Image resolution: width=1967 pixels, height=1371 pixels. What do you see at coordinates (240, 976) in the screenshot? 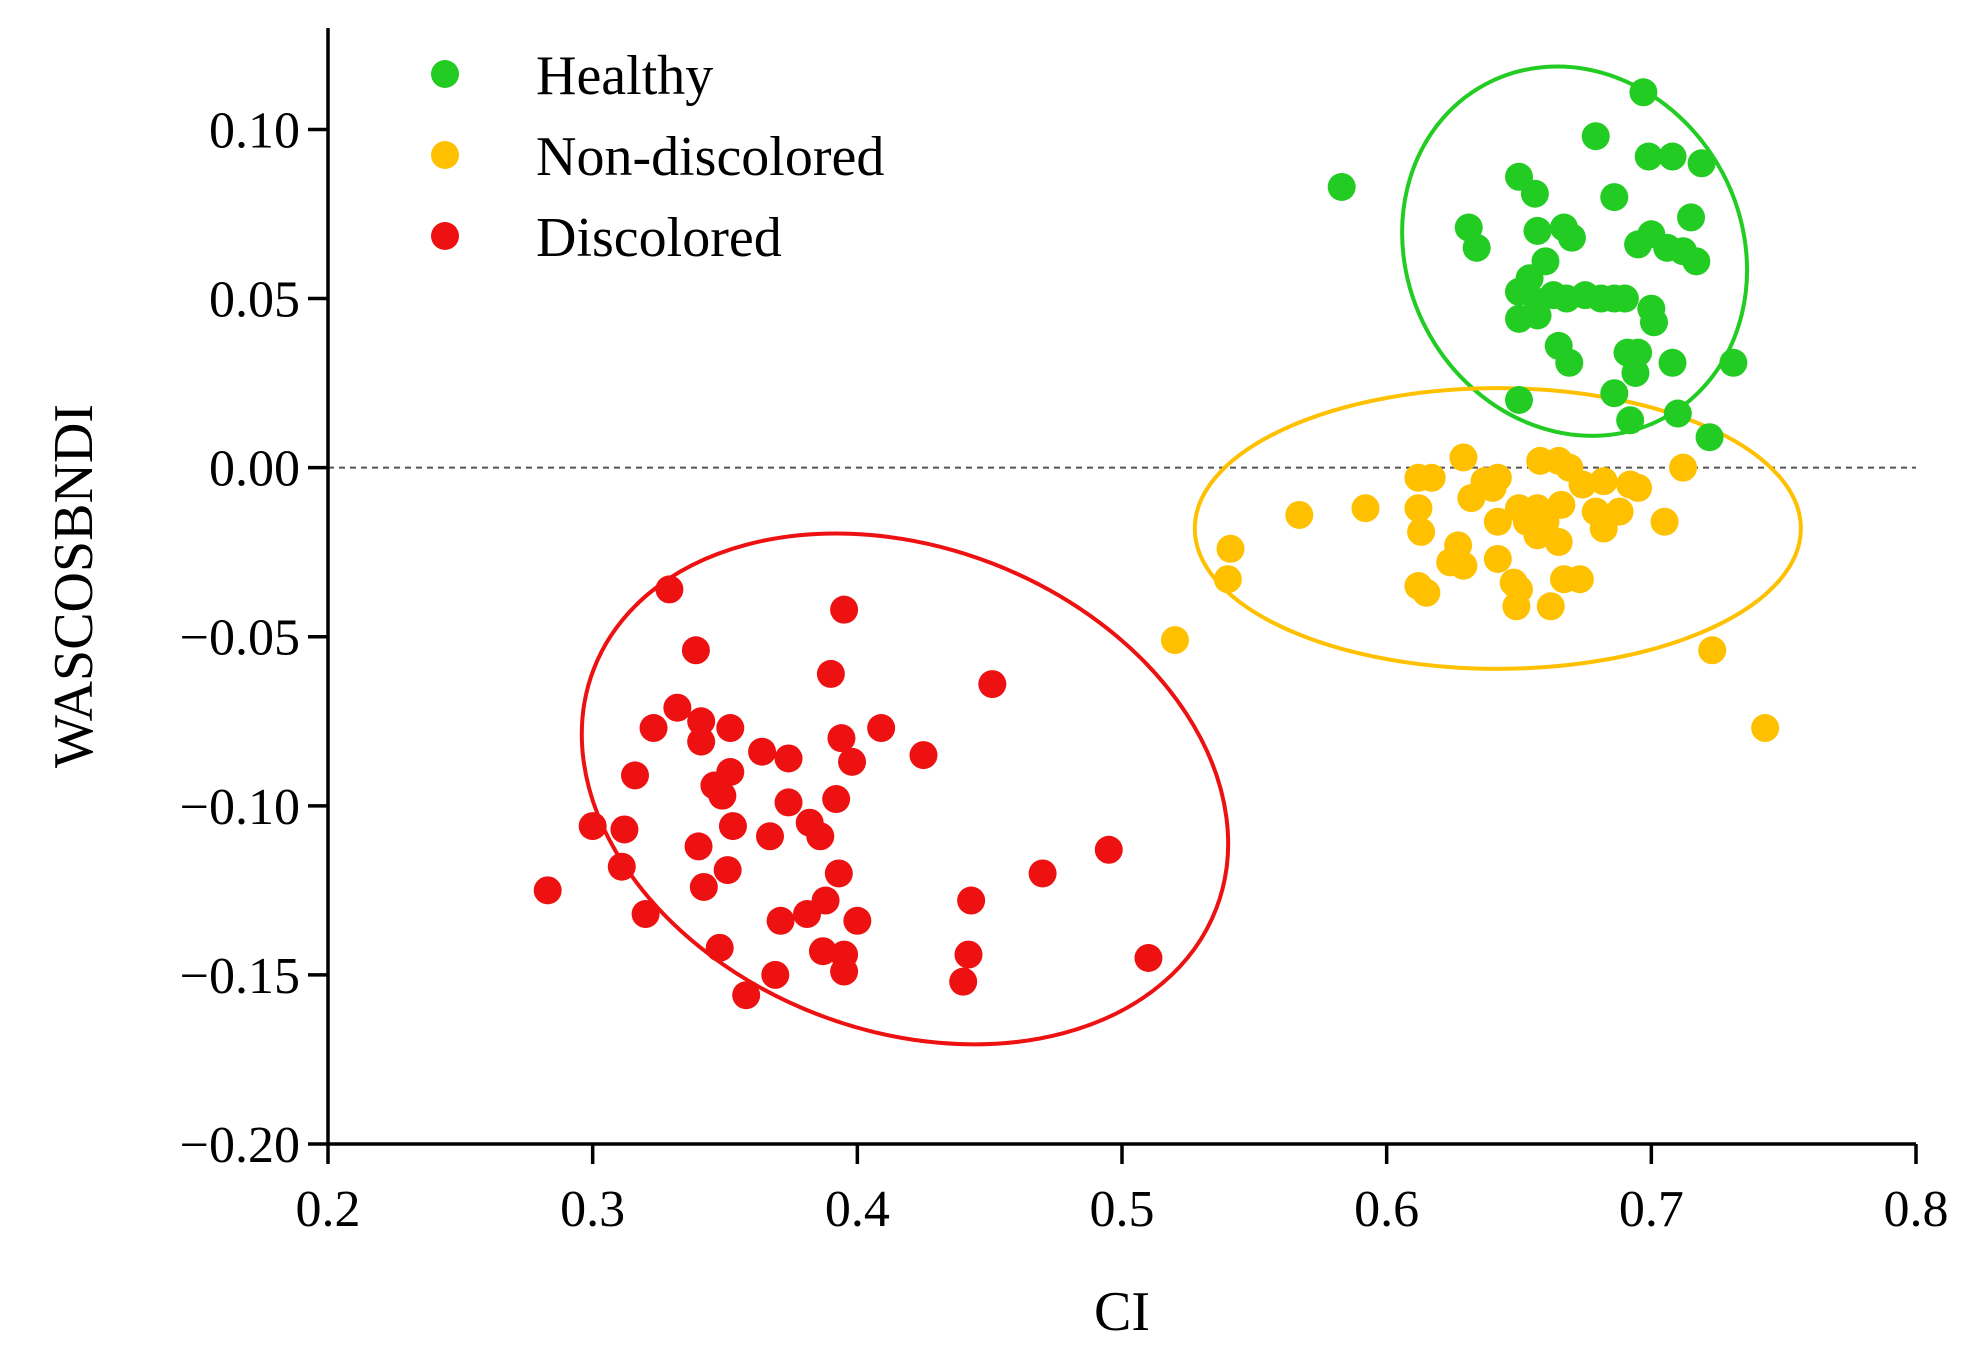
I see `y-tick-label: −0.15` at bounding box center [240, 976].